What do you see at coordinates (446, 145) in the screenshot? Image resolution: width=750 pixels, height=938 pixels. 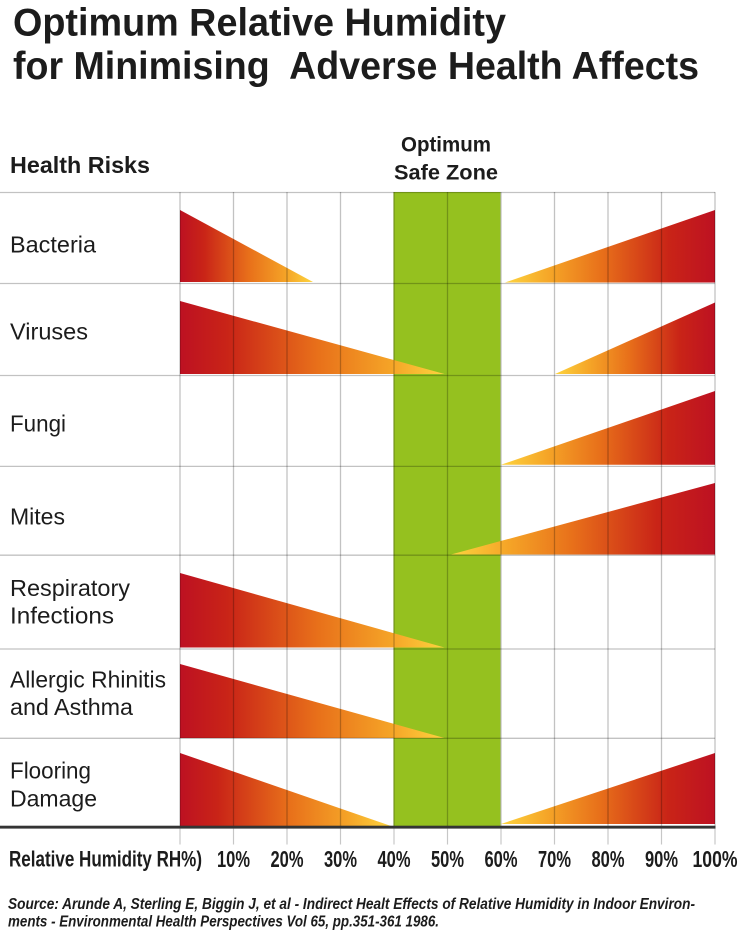 I see `svg-text: Optimum` at bounding box center [446, 145].